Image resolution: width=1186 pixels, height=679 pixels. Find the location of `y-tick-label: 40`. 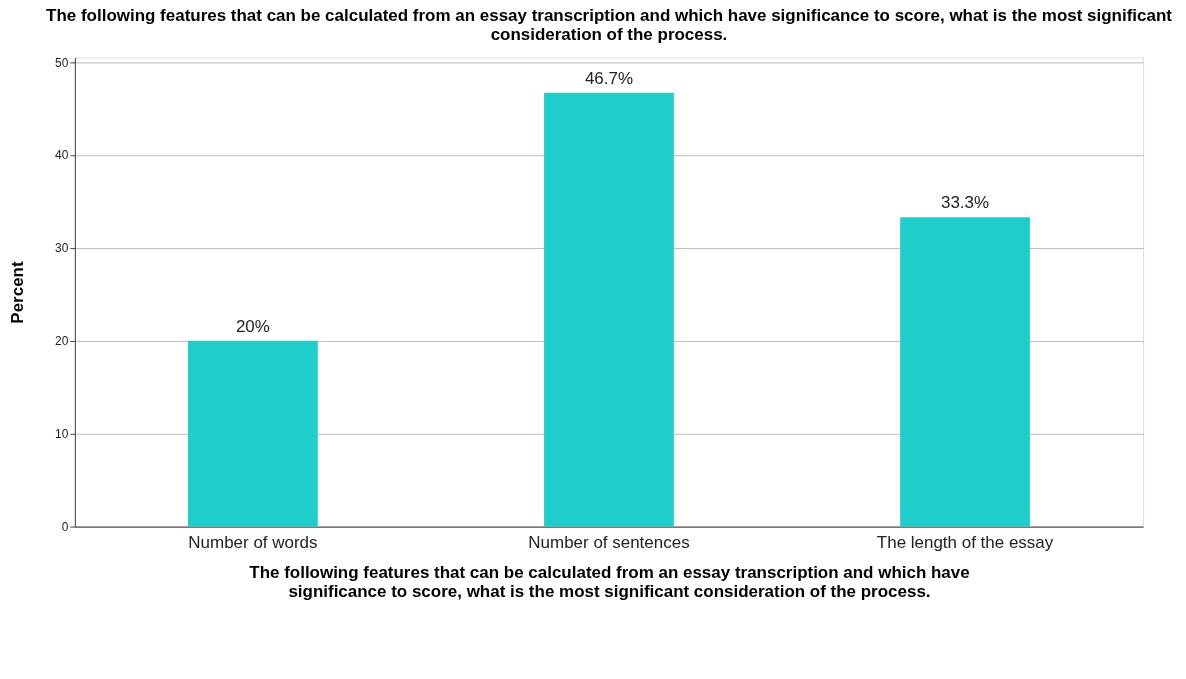

y-tick-label: 40 is located at coordinates (62, 155).